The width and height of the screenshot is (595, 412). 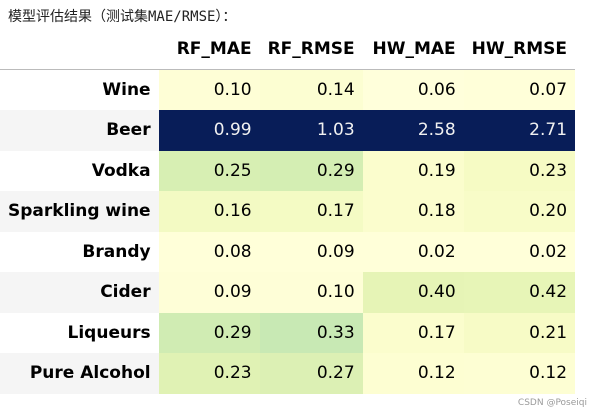 I want to click on table-cell: 2.71, so click(x=519, y=130).